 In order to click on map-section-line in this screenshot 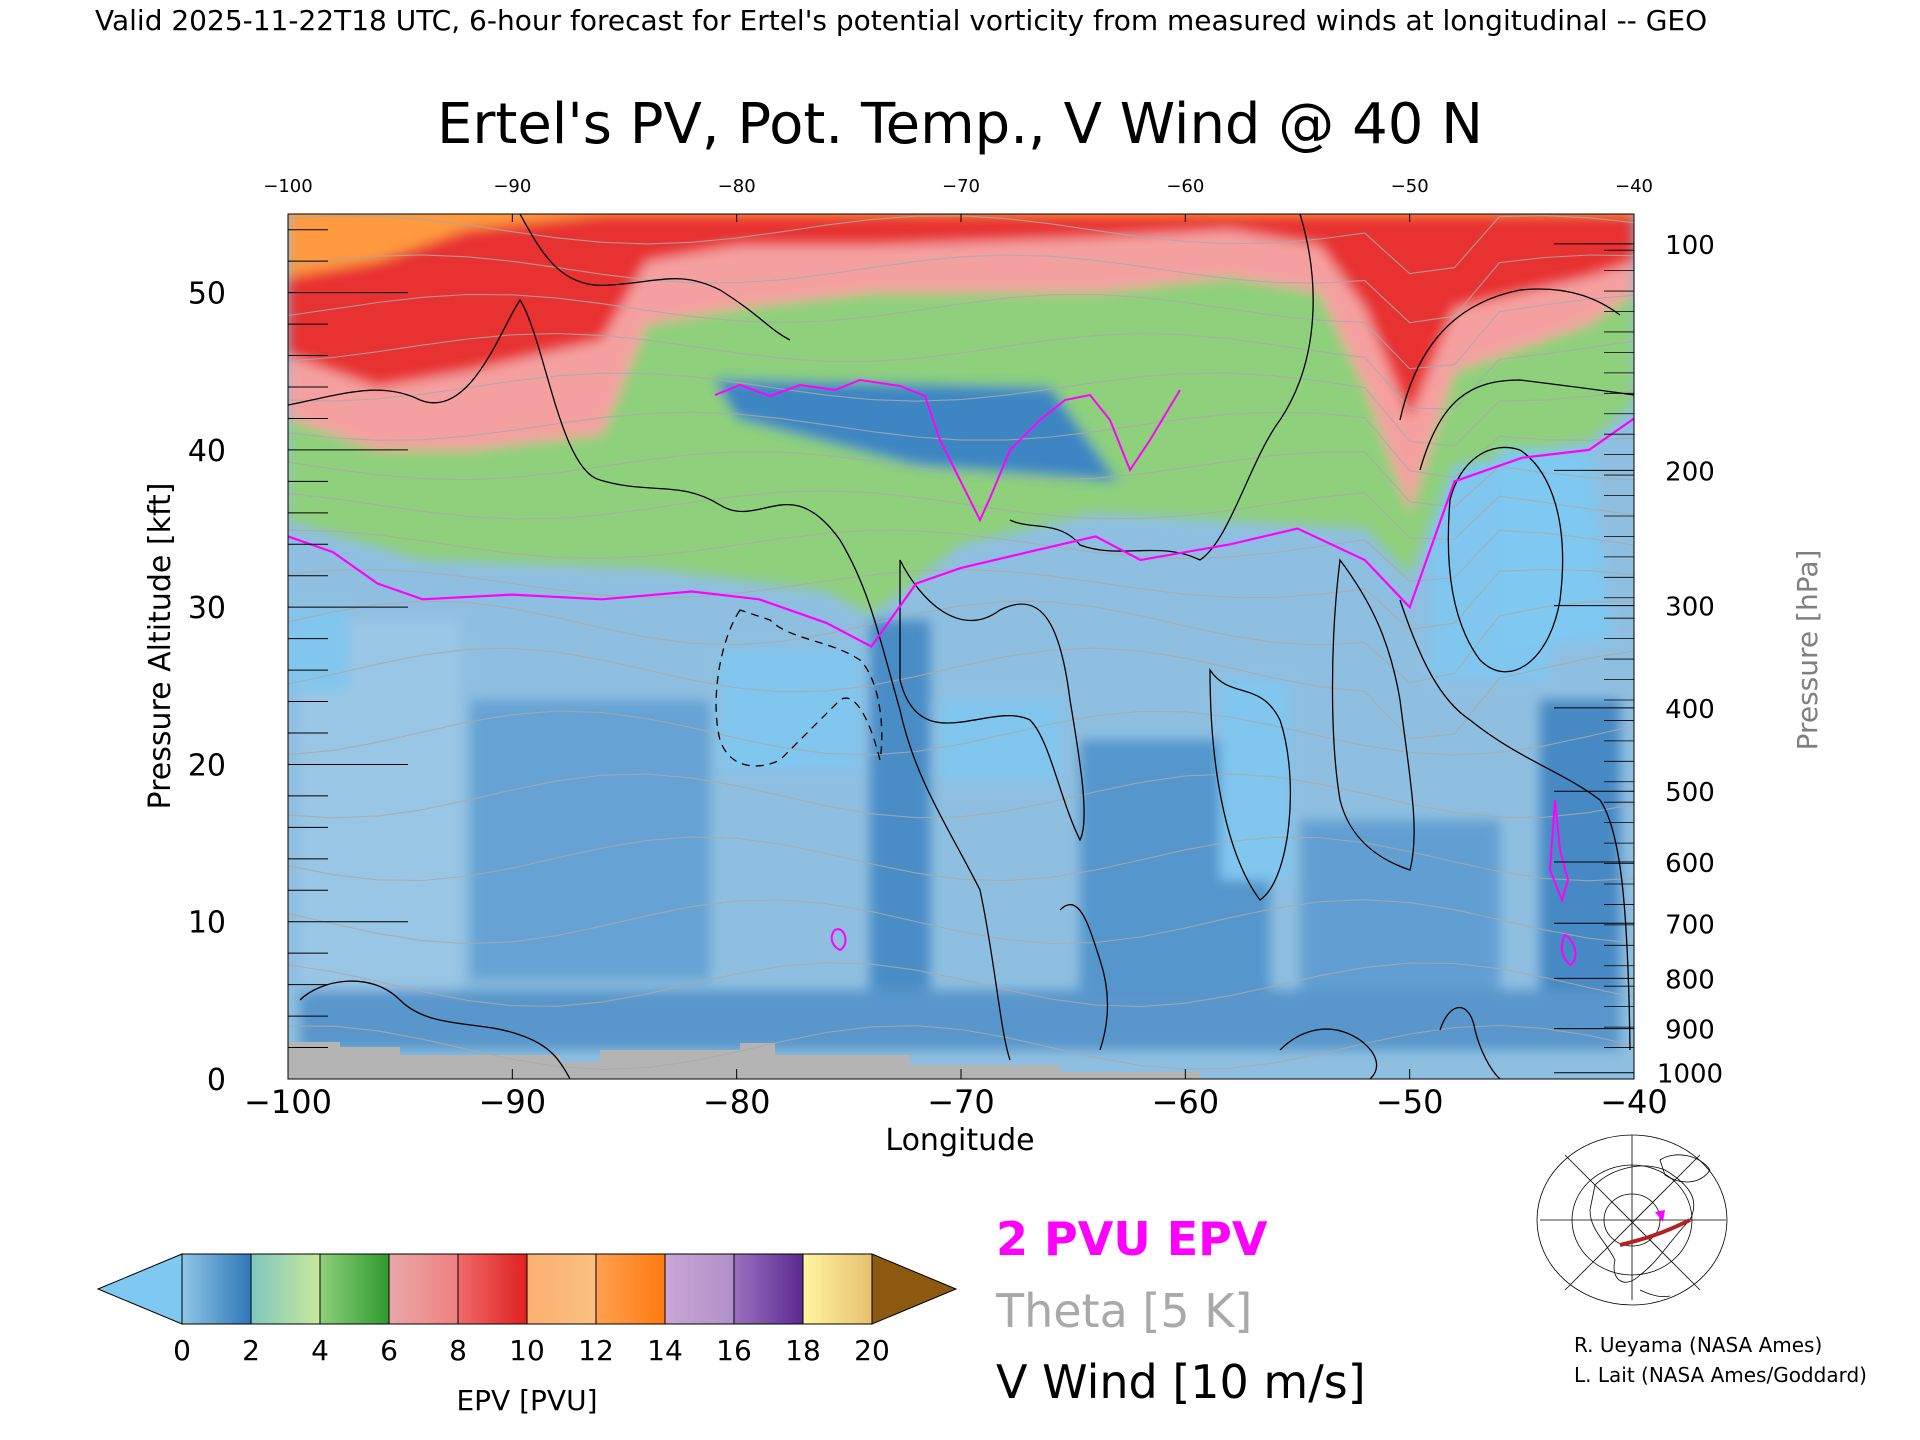, I will do `click(1655, 1232)`.